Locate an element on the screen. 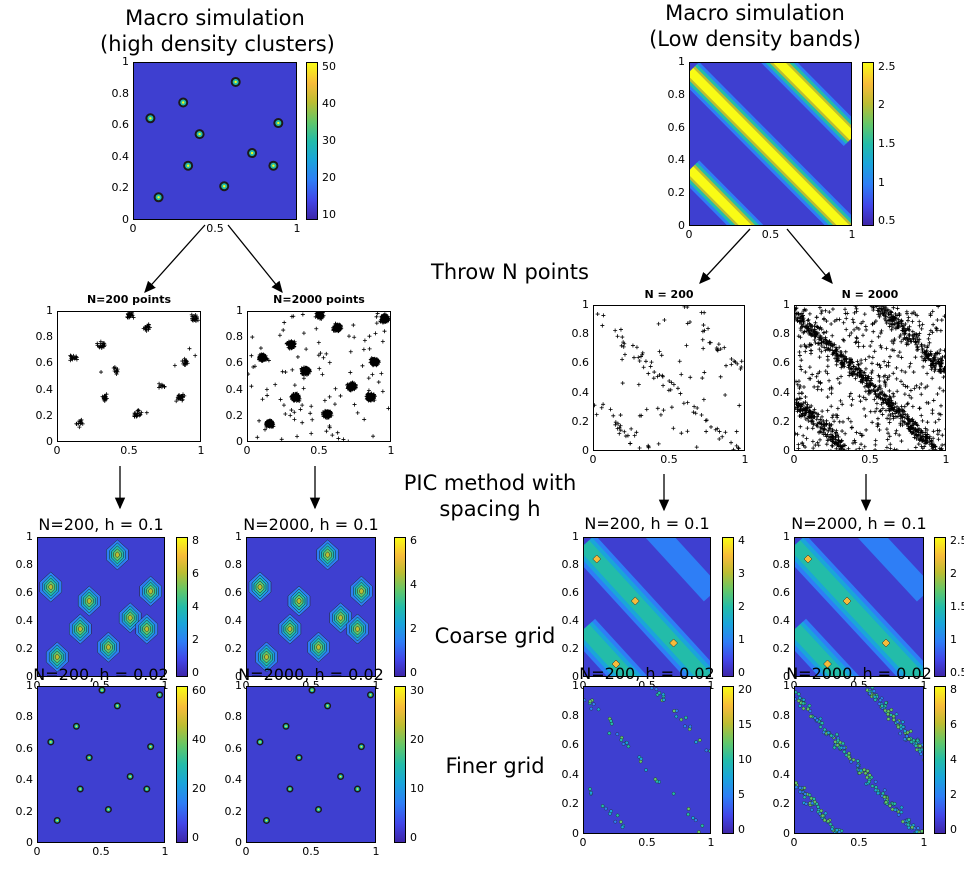 Image resolution: width=964 pixels, height=876 pixels. colorbar-tick-label: 8 is located at coordinates (953, 690).